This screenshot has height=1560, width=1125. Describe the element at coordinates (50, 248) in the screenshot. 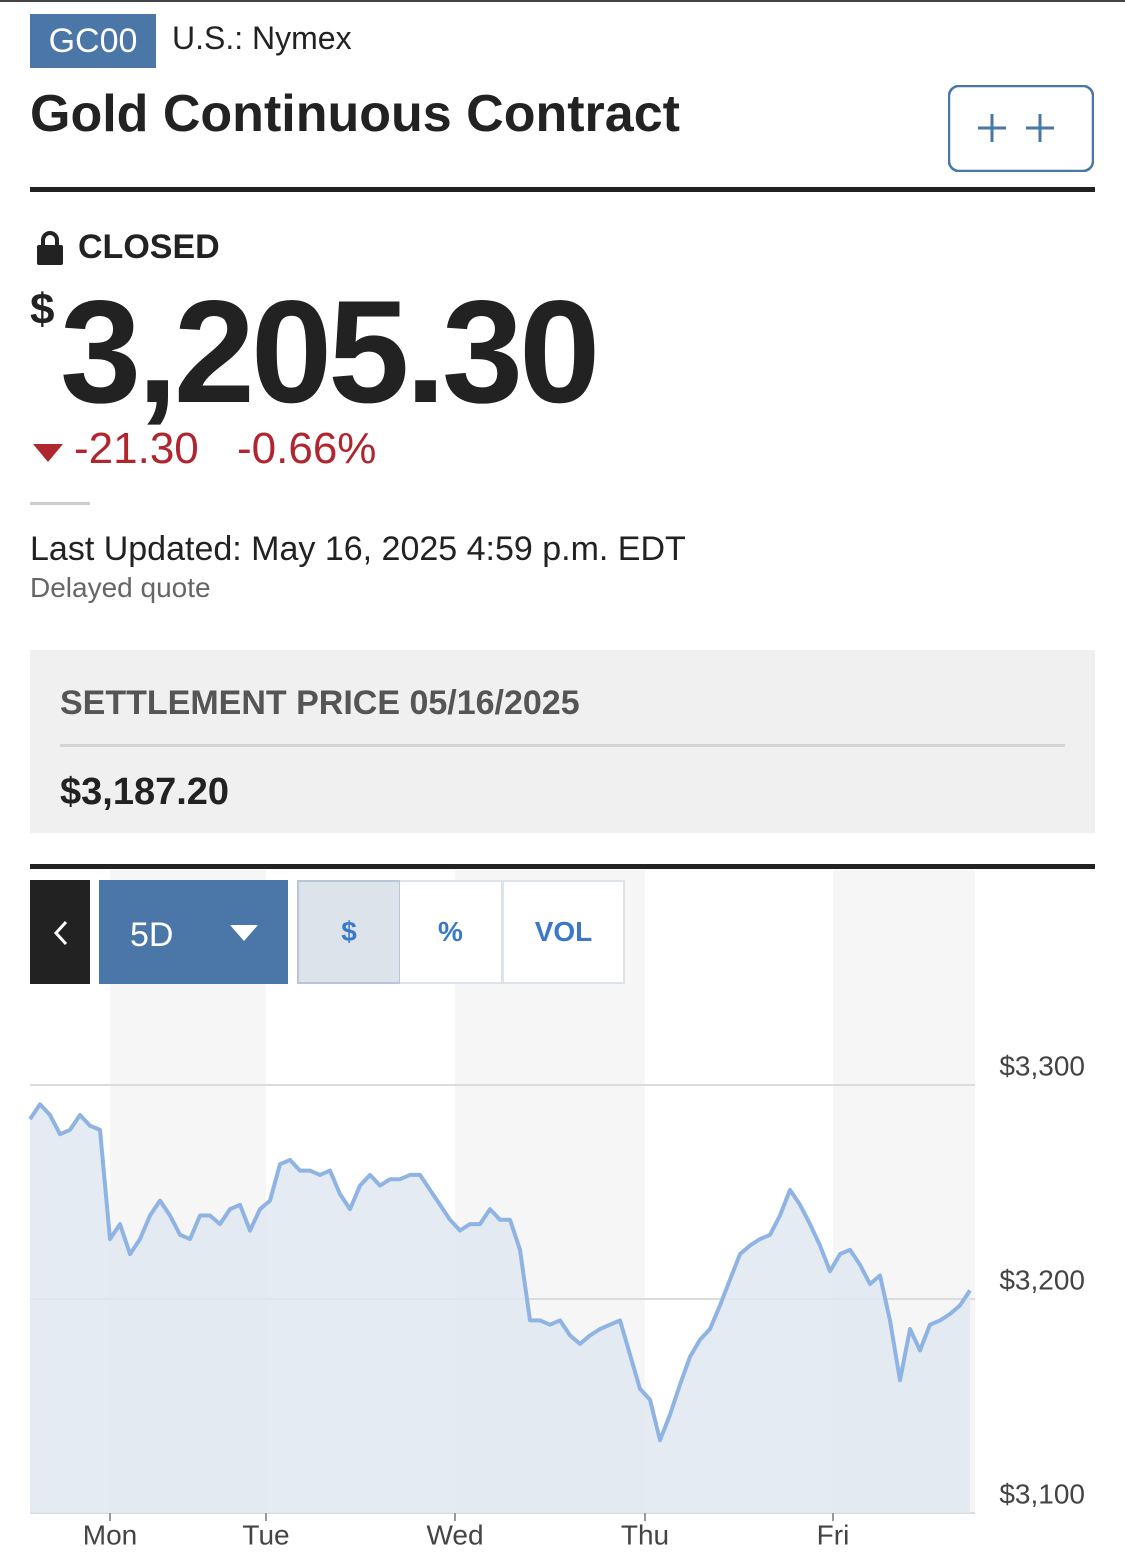

I see `lock-icon` at that location.